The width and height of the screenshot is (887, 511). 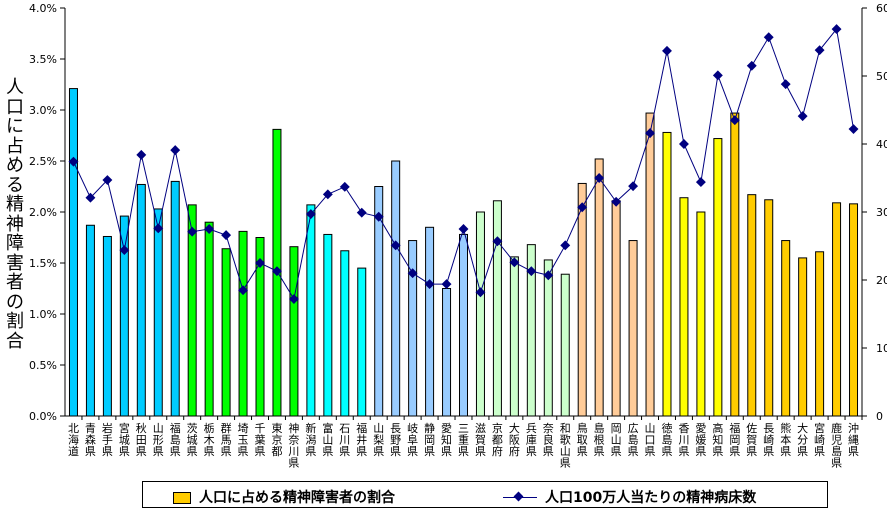 What do you see at coordinates (226, 439) in the screenshot?
I see `x-tick-label: 群馬県` at bounding box center [226, 439].